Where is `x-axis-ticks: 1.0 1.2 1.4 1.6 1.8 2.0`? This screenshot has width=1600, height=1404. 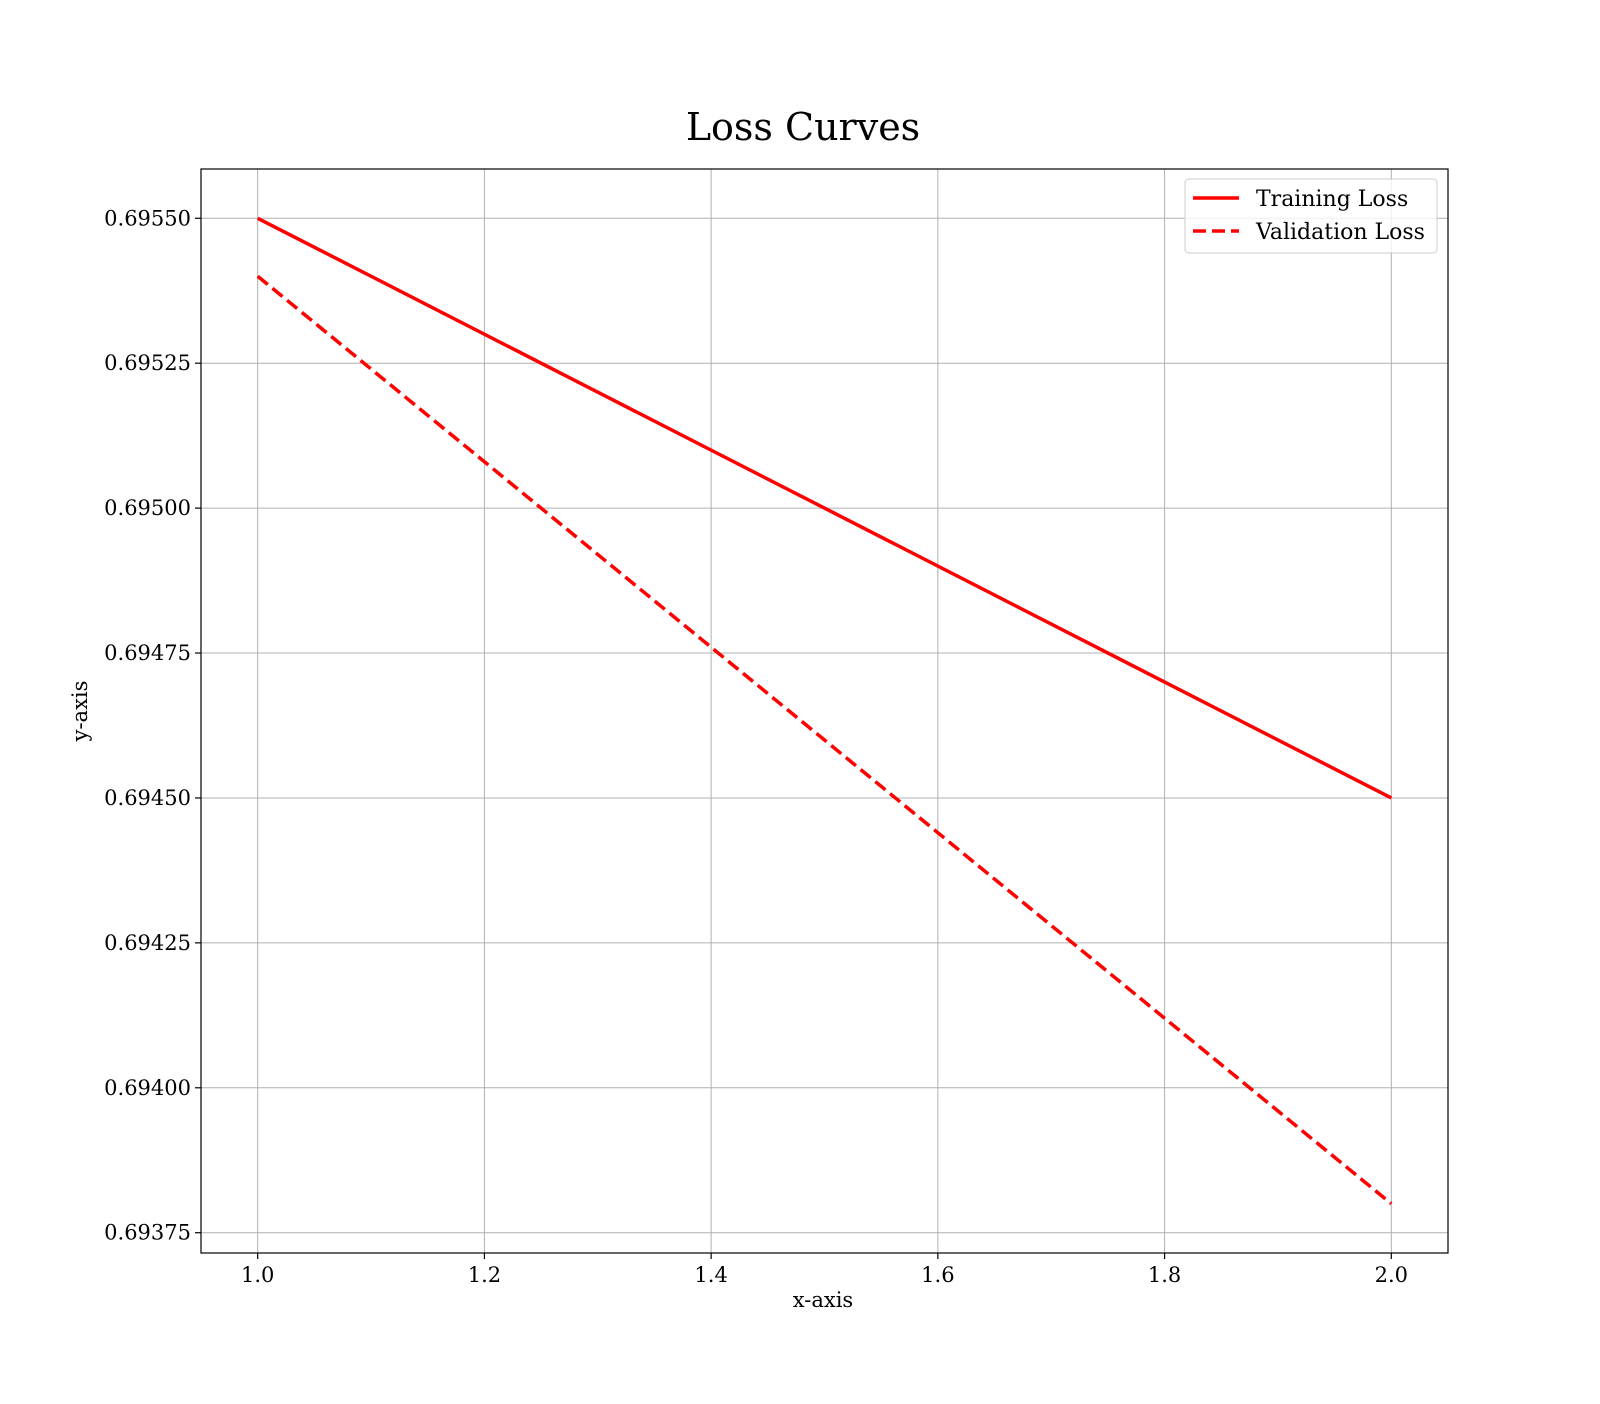 x-axis-ticks: 1.0 1.2 1.4 1.6 1.8 2.0 is located at coordinates (824, 1270).